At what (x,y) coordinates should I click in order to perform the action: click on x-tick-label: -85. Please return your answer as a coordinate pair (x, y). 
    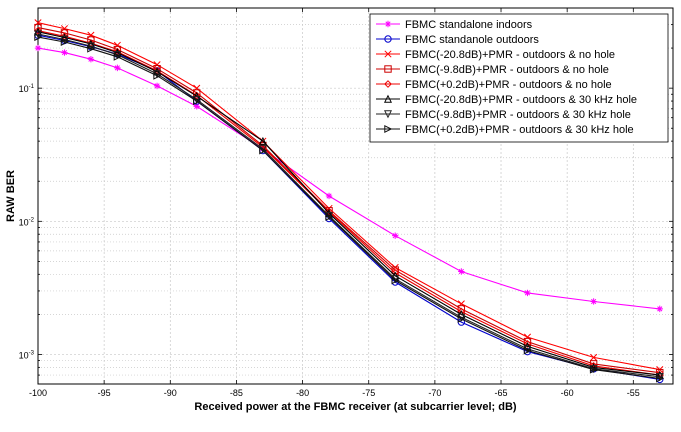
    Looking at the image, I should click on (236, 393).